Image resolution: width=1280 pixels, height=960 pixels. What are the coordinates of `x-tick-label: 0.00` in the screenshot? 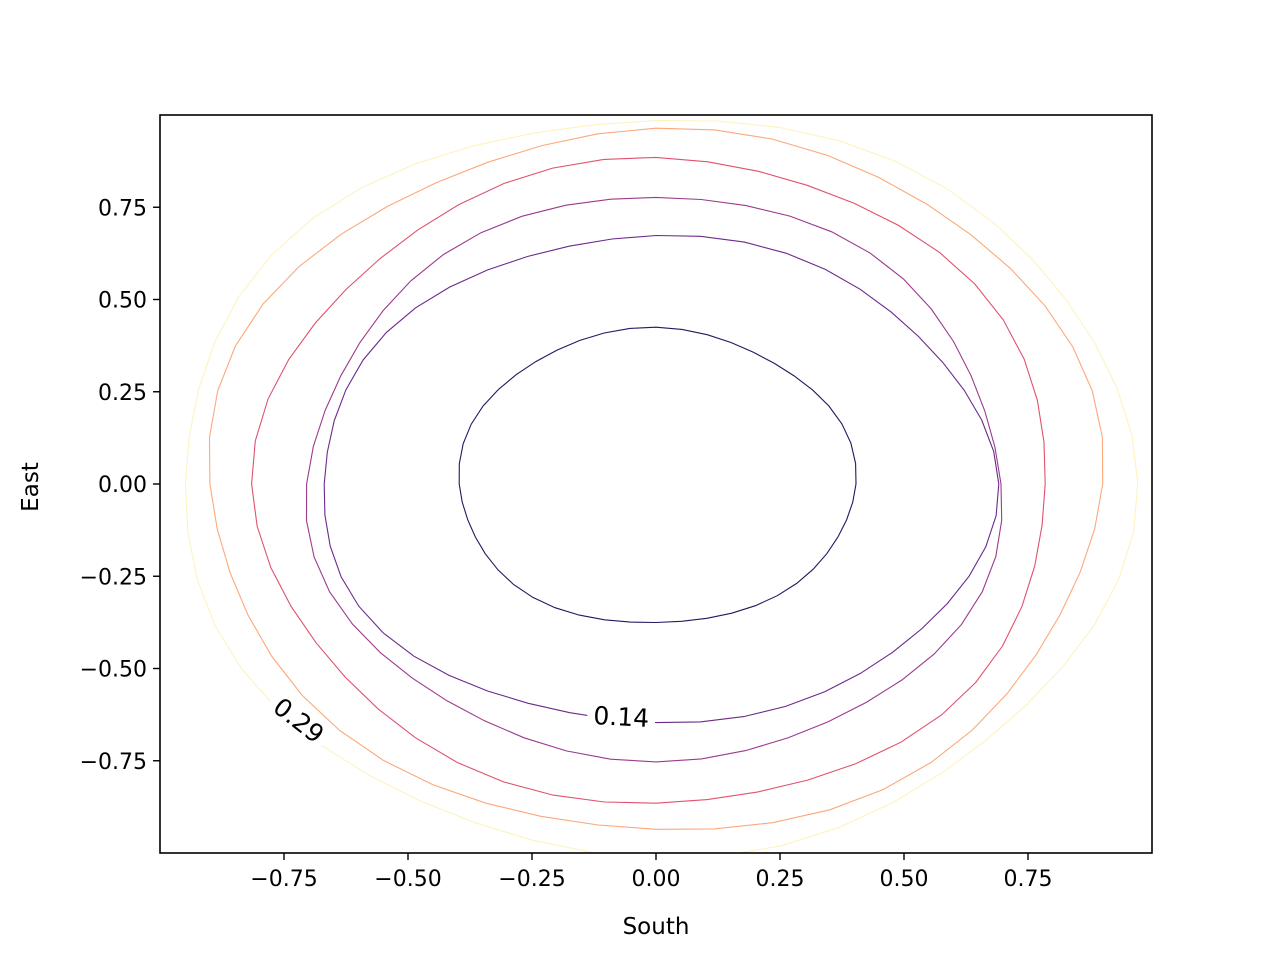 It's located at (656, 879).